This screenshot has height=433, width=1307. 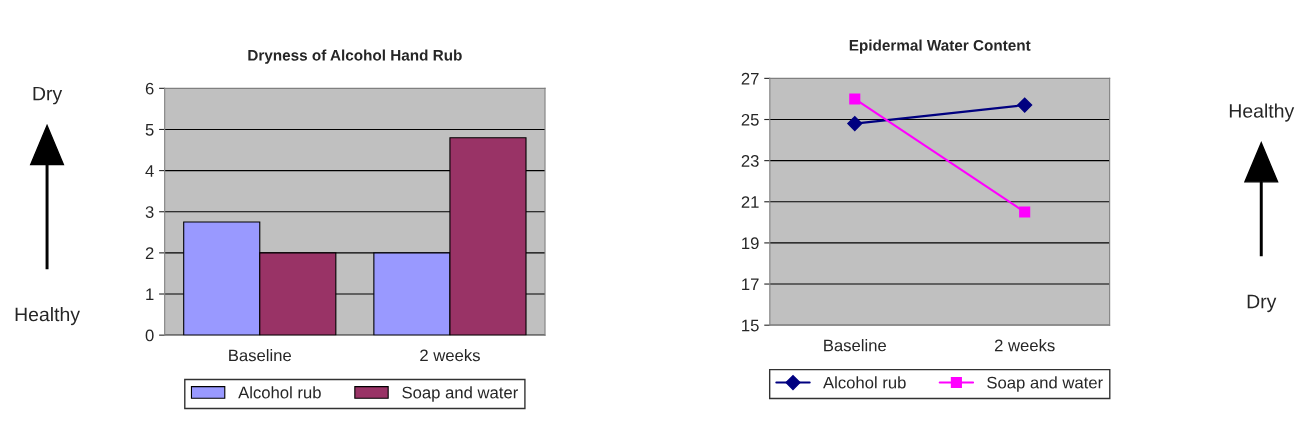 What do you see at coordinates (150, 294) in the screenshot?
I see `y-tick-label: 1` at bounding box center [150, 294].